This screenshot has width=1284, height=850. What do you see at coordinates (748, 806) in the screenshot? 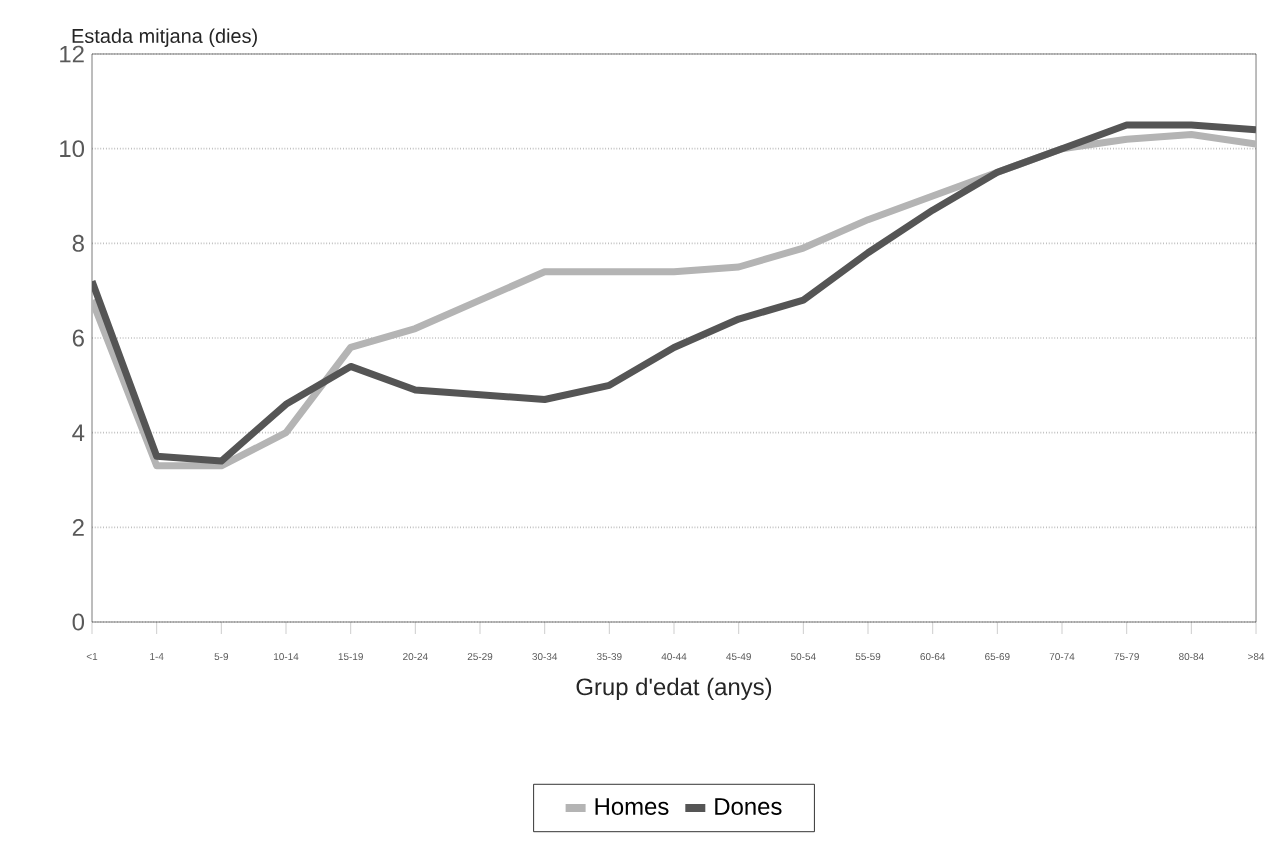
I see `legend-label: Dones` at bounding box center [748, 806].